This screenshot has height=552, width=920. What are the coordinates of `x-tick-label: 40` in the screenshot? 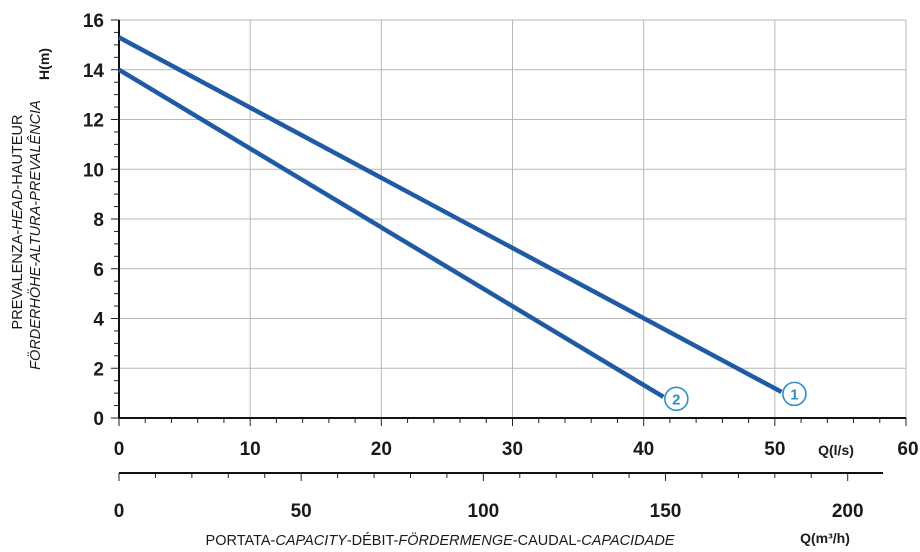 It's located at (643, 449).